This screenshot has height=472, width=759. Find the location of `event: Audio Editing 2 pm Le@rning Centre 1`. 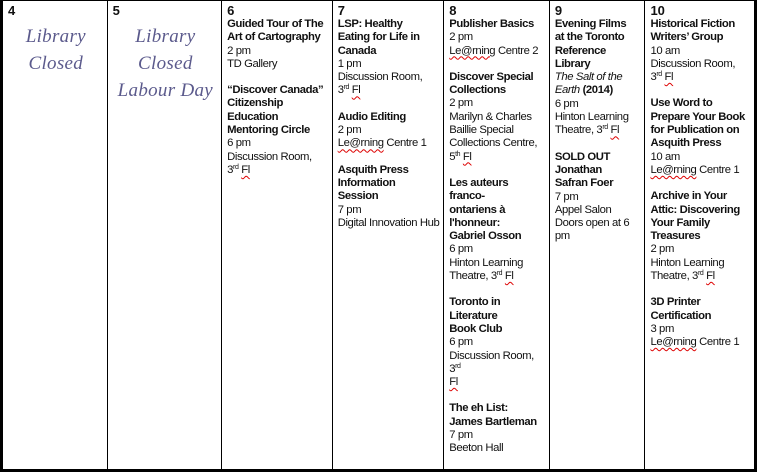

event: Audio Editing 2 pm Le@rning Centre 1 is located at coordinates (389, 131).